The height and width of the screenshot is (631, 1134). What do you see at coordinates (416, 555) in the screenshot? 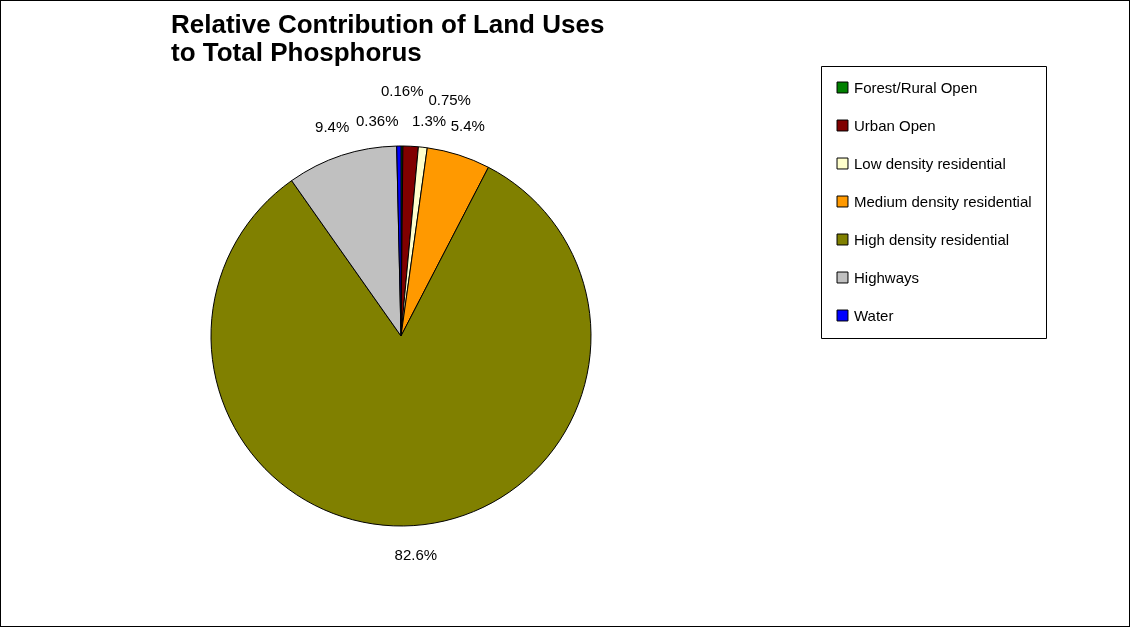
I see `data-label: 82.6%` at bounding box center [416, 555].